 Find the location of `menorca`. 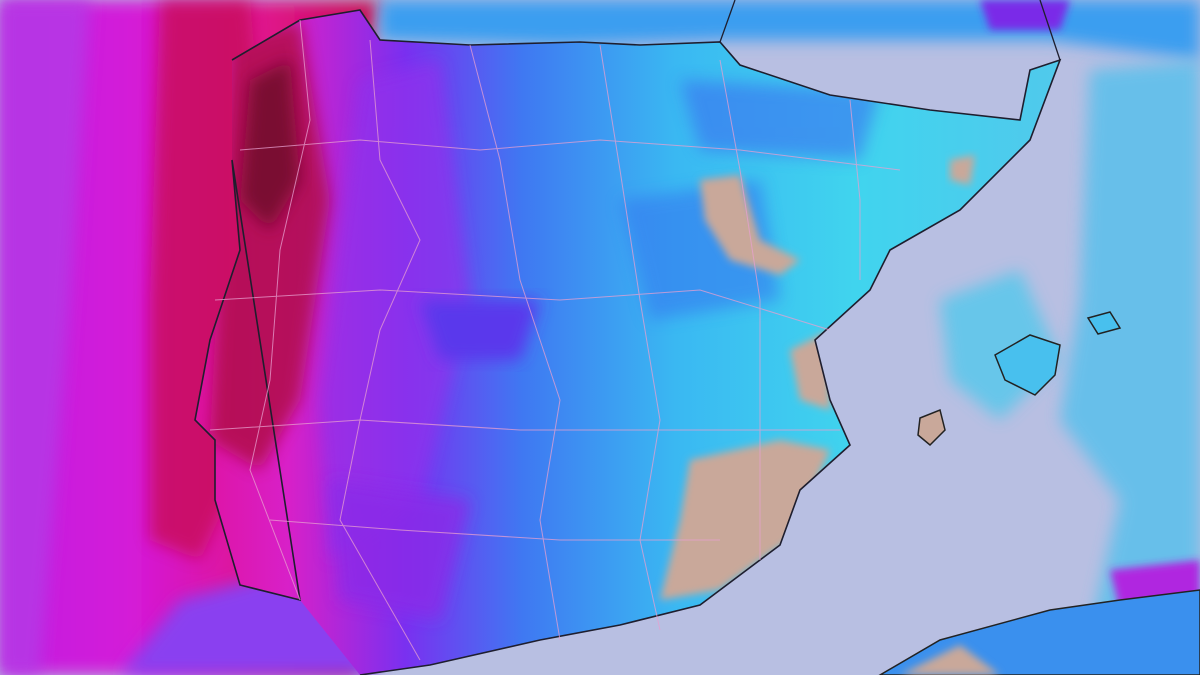

menorca is located at coordinates (1104, 323).